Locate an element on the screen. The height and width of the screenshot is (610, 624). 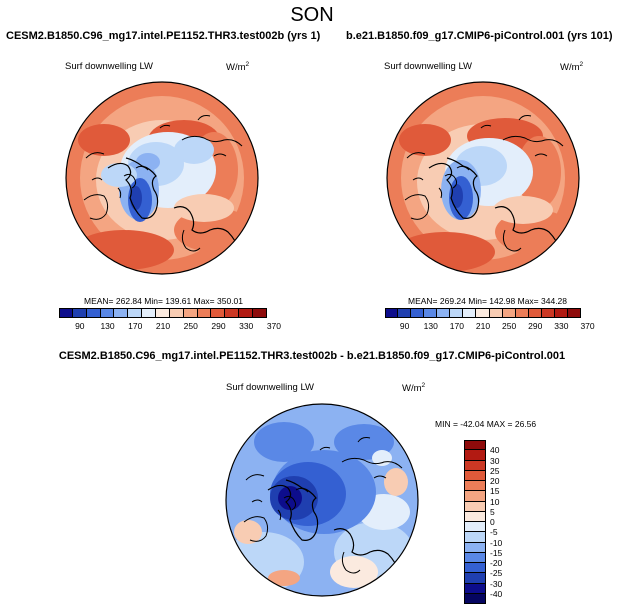
left-colorbar-tick: 130 is located at coordinates (107, 326).